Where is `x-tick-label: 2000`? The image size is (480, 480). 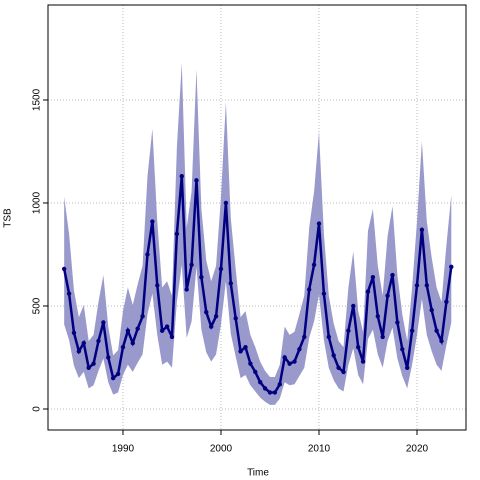
x-tick-label: 2000 is located at coordinates (221, 449).